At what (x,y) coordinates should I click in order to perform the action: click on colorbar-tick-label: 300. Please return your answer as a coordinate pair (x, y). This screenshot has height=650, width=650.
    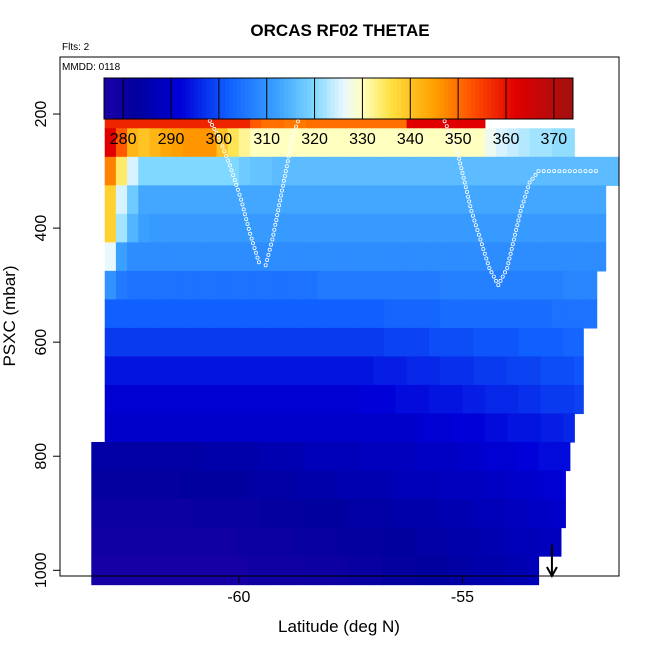
    Looking at the image, I should click on (219, 139).